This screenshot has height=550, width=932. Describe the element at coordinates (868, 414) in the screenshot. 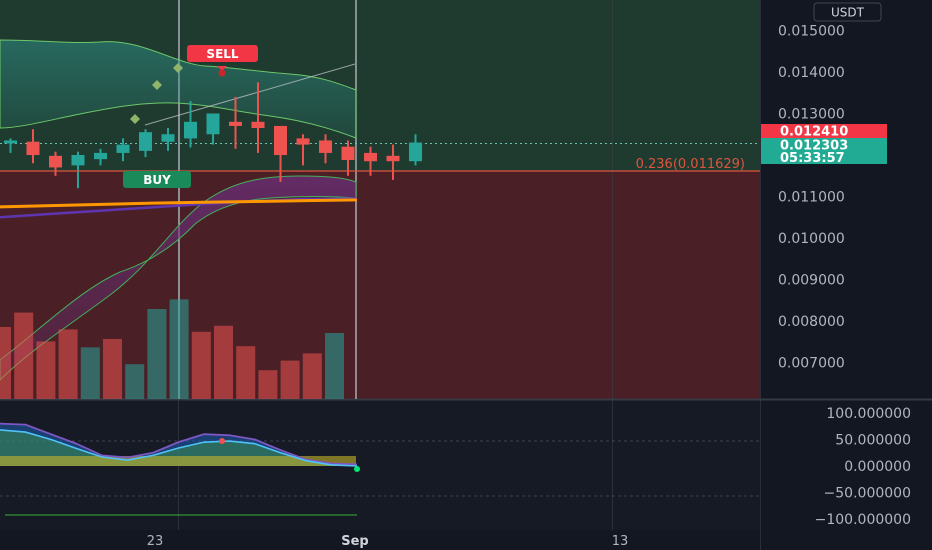

I see `oscillator-tick-label: 100.000000` at that location.